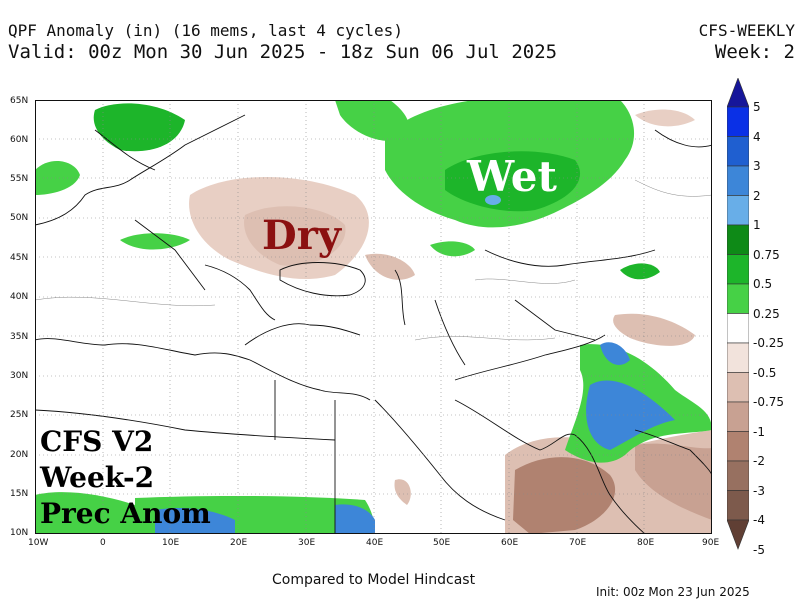 The image size is (803, 599). What do you see at coordinates (746, 30) in the screenshot?
I see `model-name: CFS-WEEKLY` at bounding box center [746, 30].